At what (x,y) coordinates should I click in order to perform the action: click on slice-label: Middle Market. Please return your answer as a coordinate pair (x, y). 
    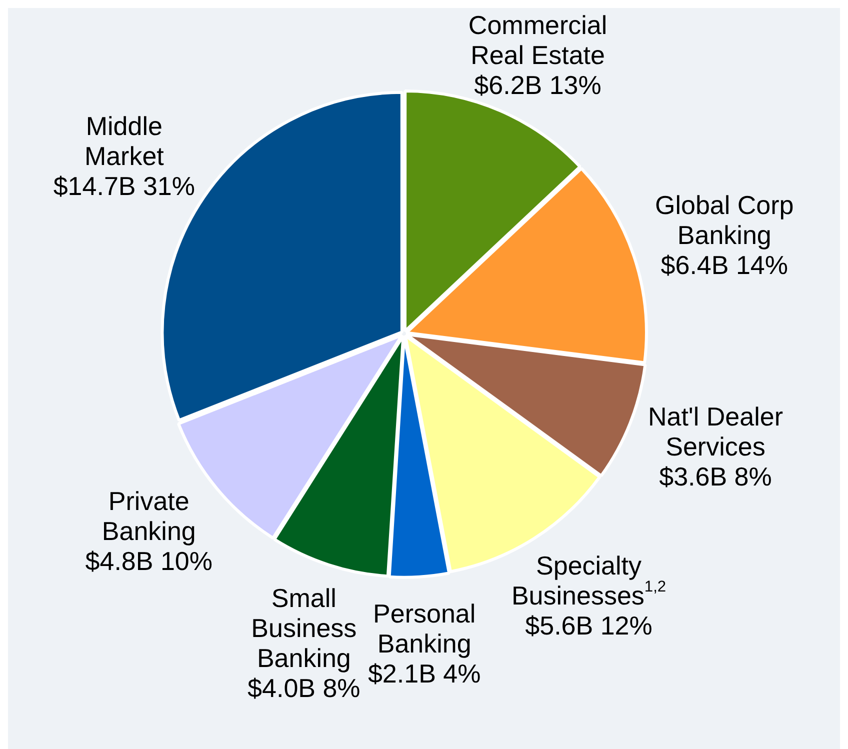
    Looking at the image, I should click on (124, 141).